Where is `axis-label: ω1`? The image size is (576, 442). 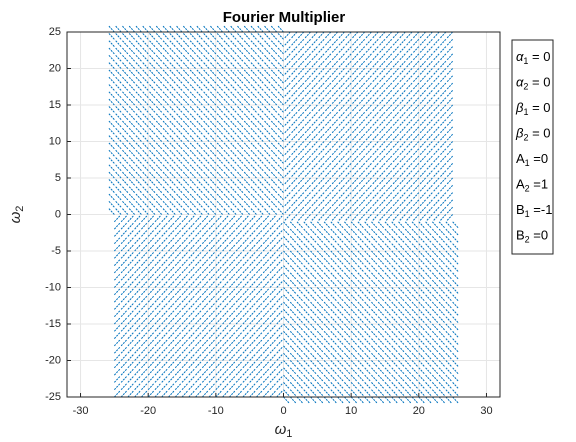 axis-label: ω1 is located at coordinates (284, 430).